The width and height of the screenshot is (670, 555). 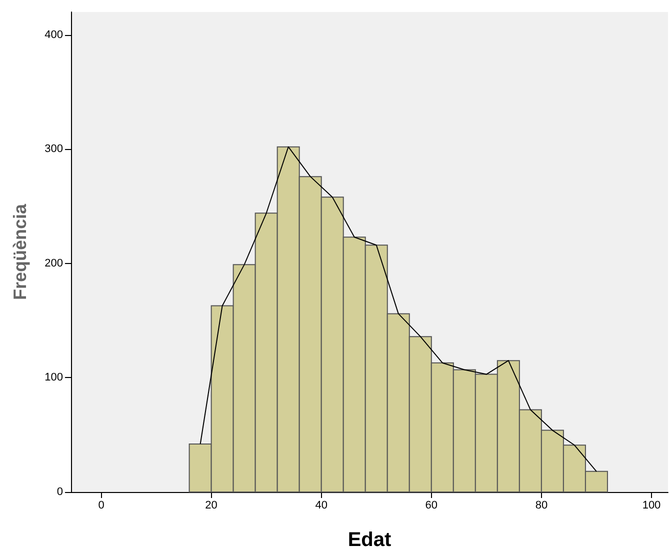 What do you see at coordinates (211, 506) in the screenshot?
I see `x-tick-label: 20` at bounding box center [211, 506].